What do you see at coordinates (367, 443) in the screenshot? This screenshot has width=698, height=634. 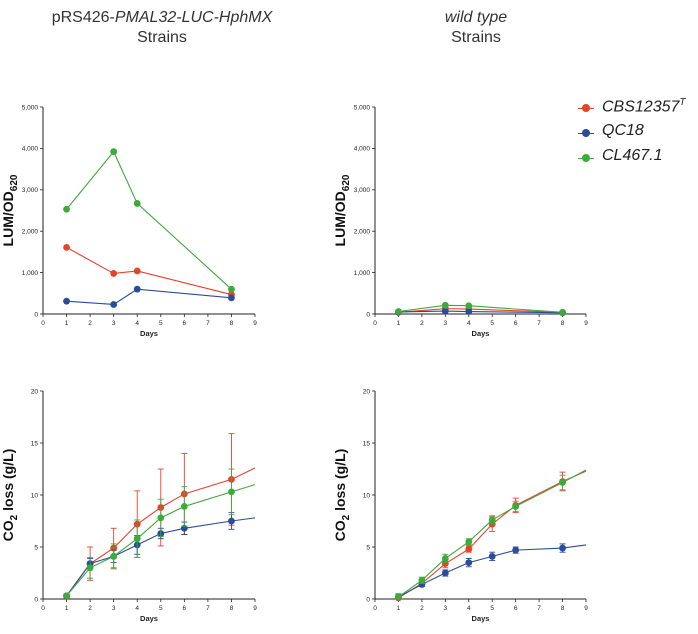 I see `y-tick-label-15: 15` at bounding box center [367, 443].